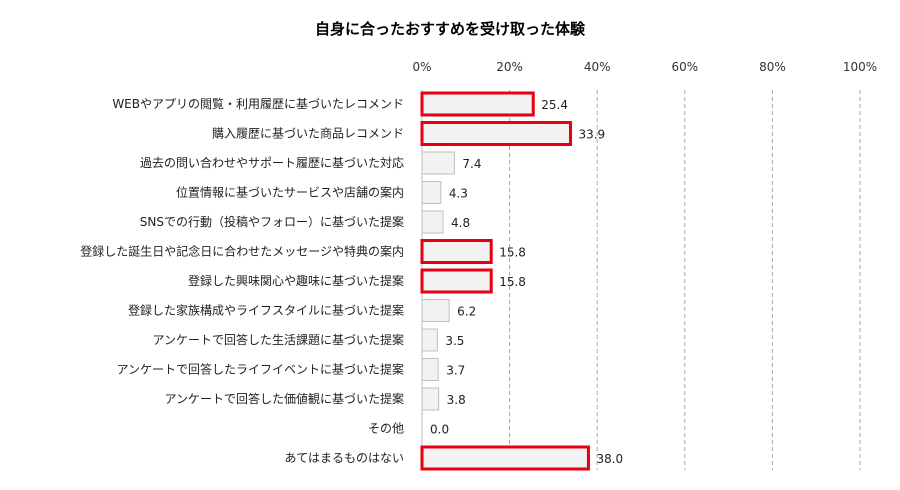 The image size is (900, 490). Describe the element at coordinates (266, 310) in the screenshot. I see `category-label: 登録した家族構成やライフスタイルに基づいた提案` at that location.